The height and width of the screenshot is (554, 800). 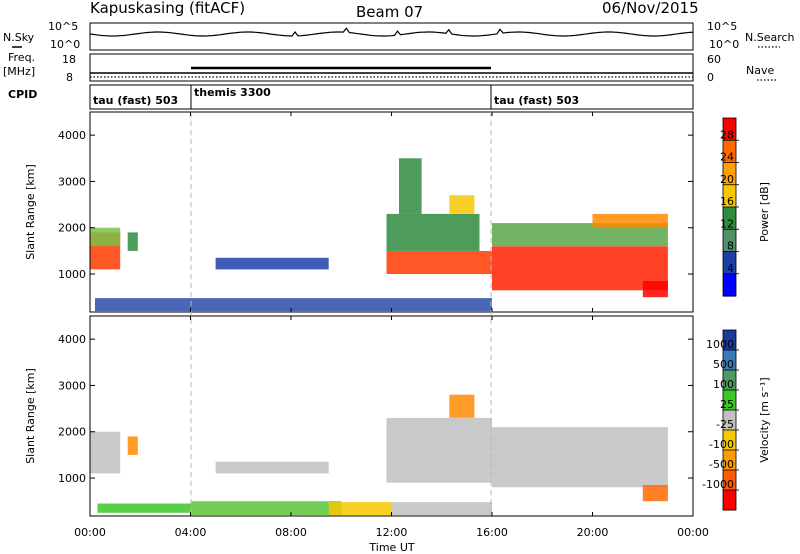 What do you see at coordinates (19, 71) in the screenshot?
I see `freq-unit-label: [MHz]` at bounding box center [19, 71].